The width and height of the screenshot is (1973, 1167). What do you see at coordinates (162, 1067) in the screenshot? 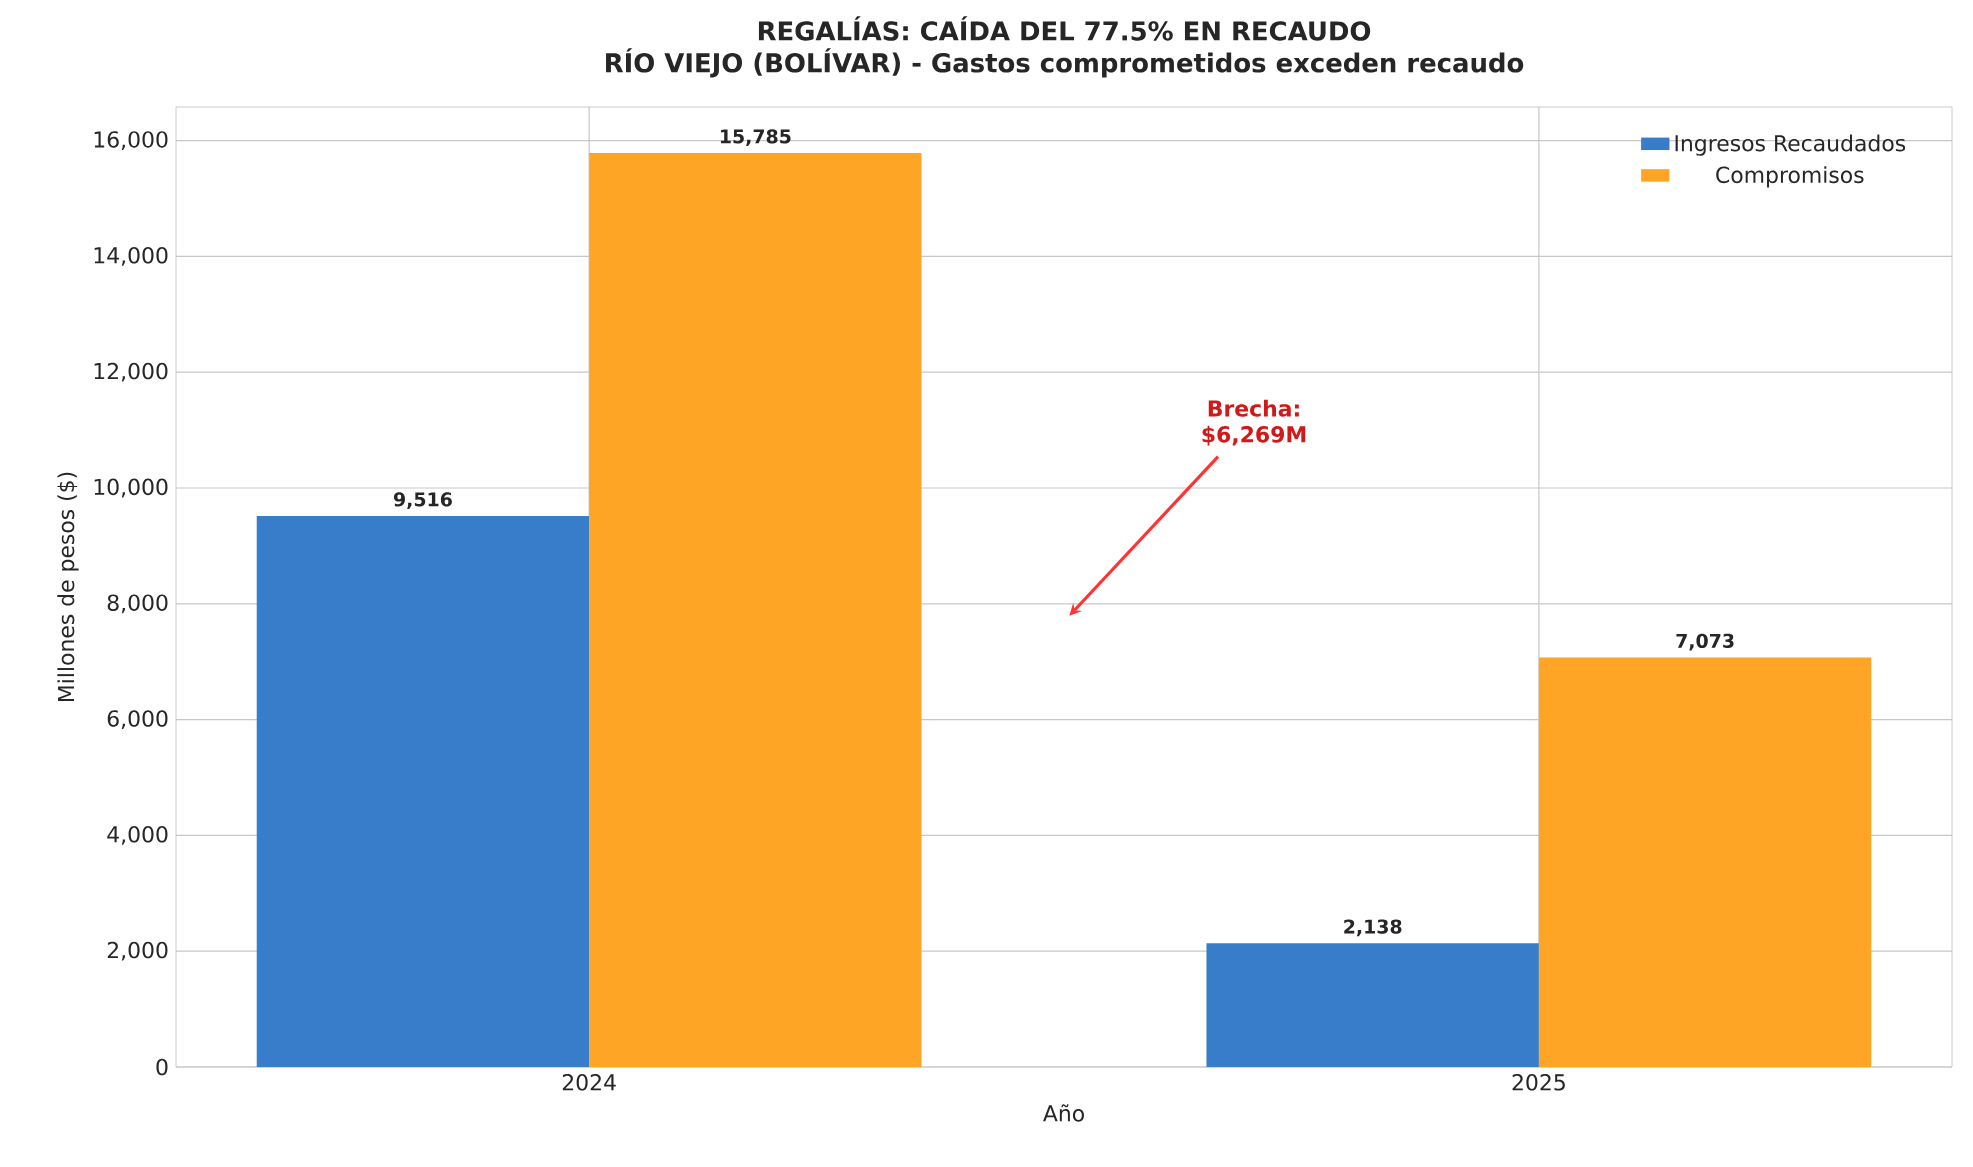
I see `y-tick-label: 0` at bounding box center [162, 1067].